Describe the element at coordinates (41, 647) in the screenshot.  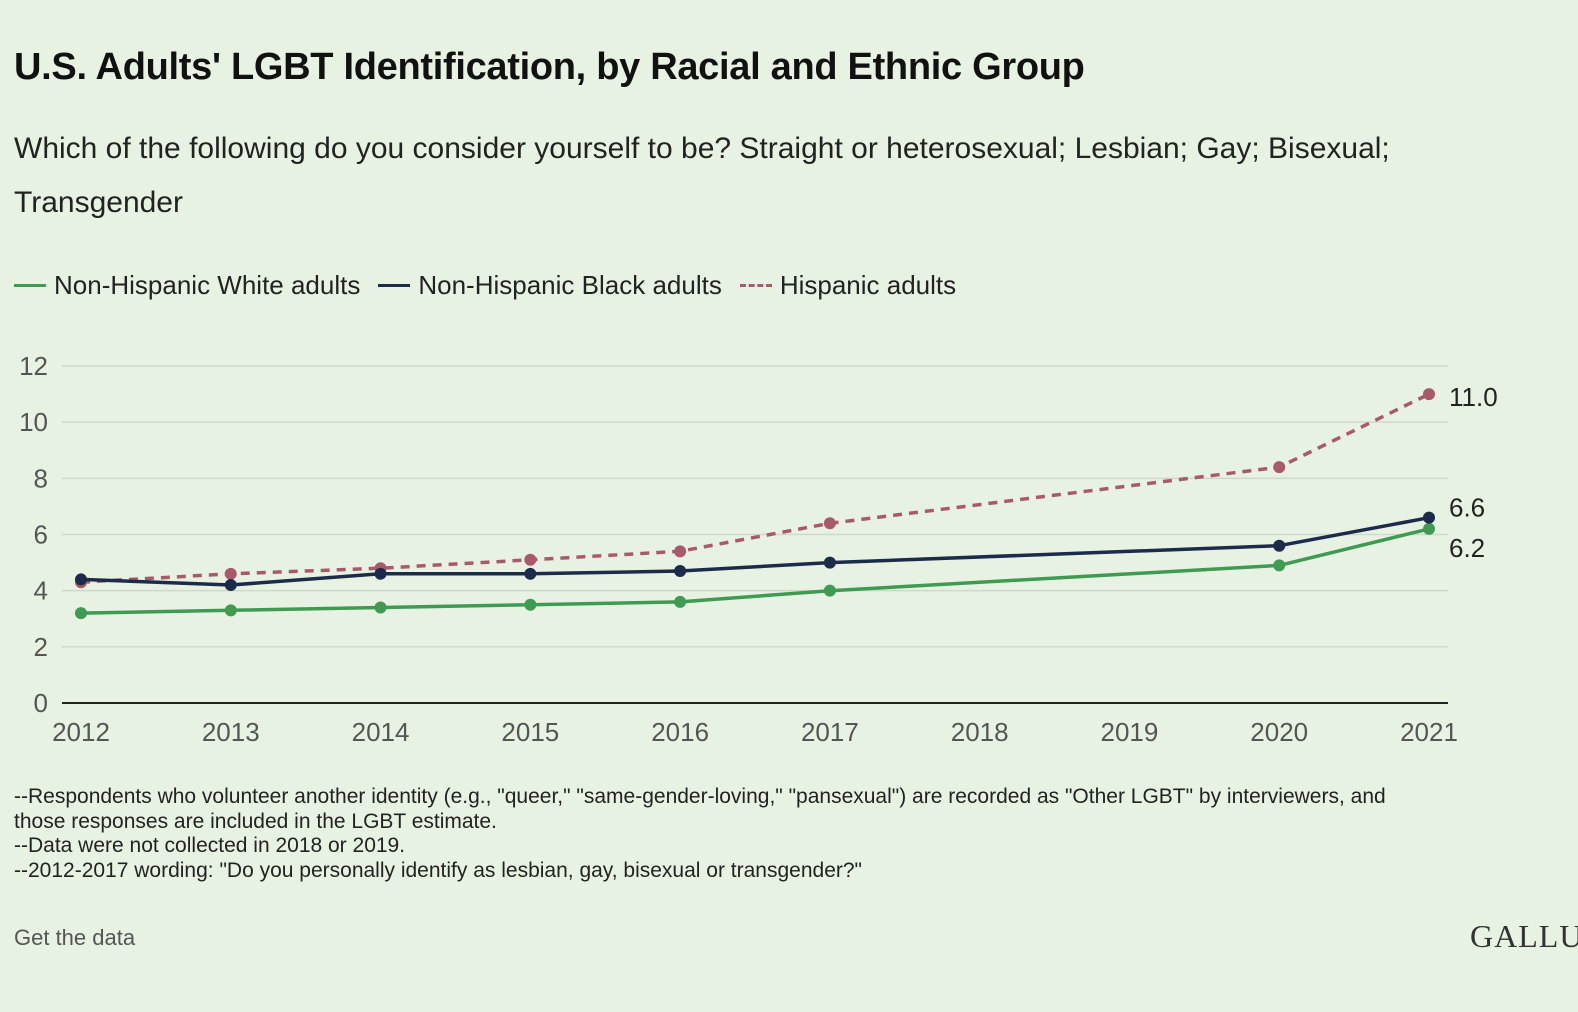
I see `y-tick-label: 2` at that location.